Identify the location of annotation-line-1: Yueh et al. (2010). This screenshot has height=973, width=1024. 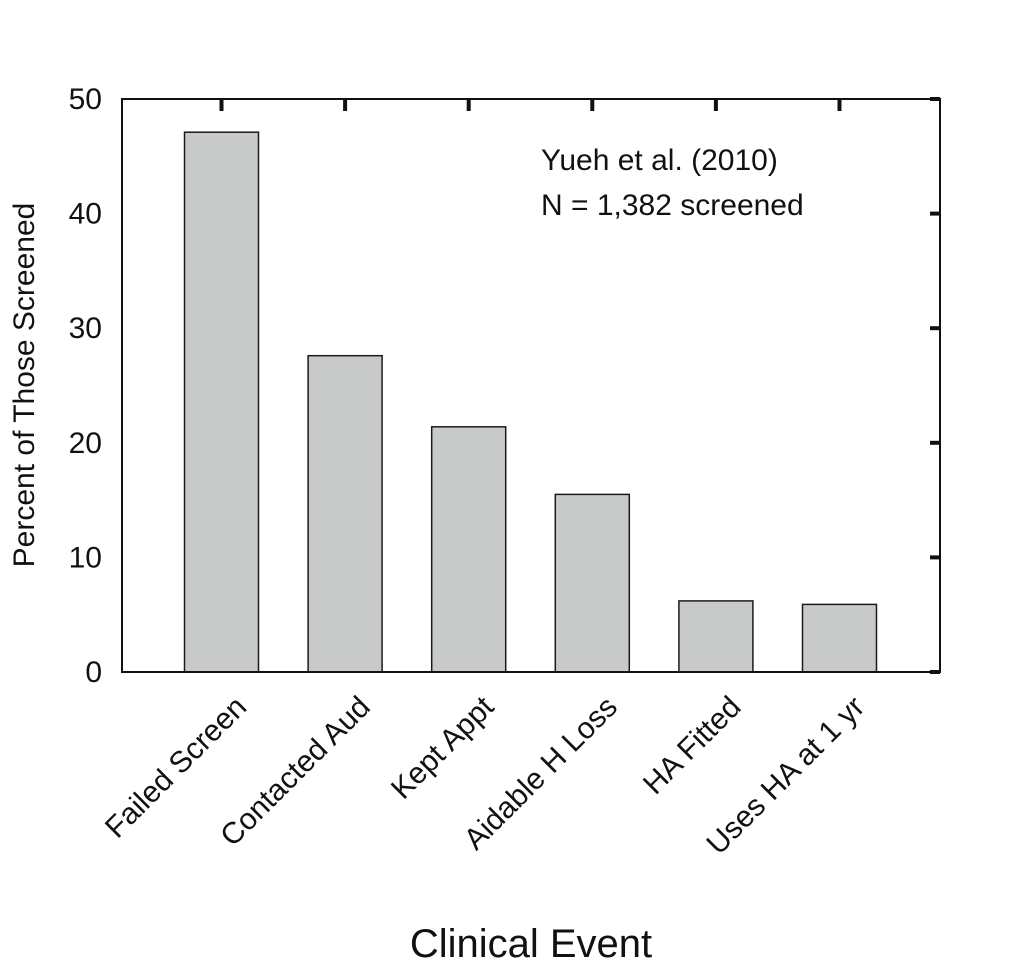
(659, 160).